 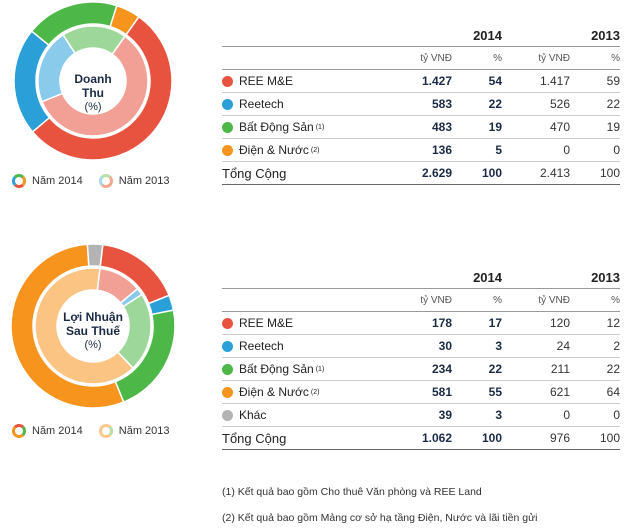 I want to click on profit-year-2014: 2014, so click(x=487, y=277).